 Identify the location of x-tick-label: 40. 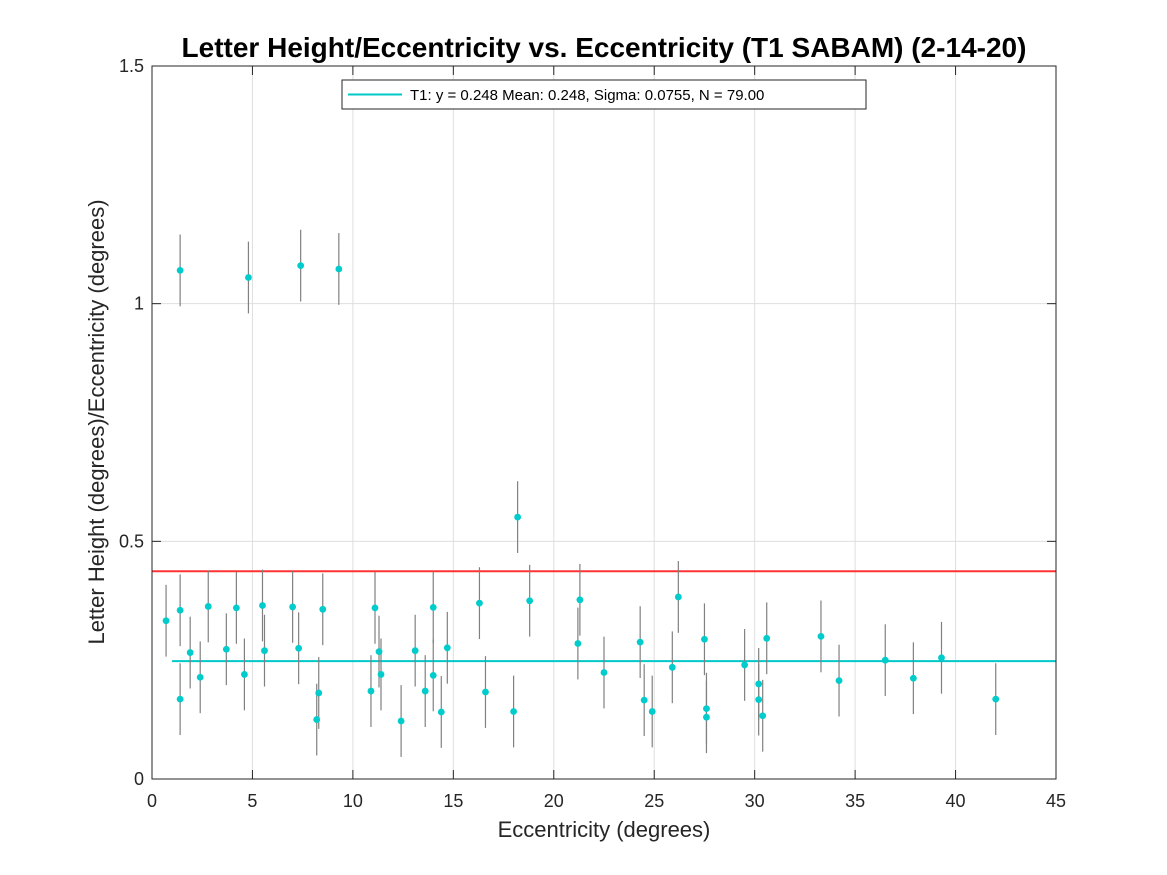
(956, 801).